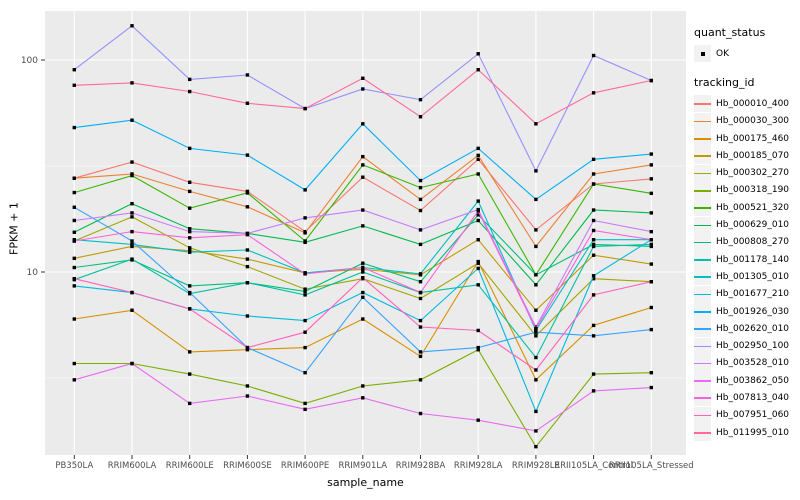 The height and width of the screenshot is (500, 800). Describe the element at coordinates (753, 225) in the screenshot. I see `legend-item-label: Hb_000629_010` at that location.